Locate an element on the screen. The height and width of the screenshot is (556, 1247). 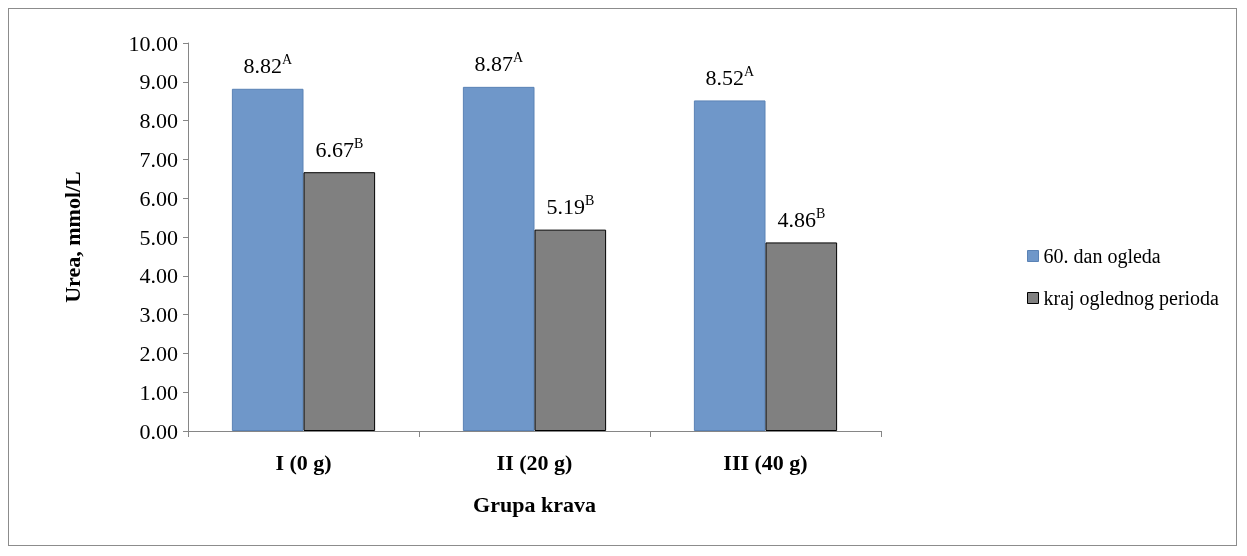
x-axis-title: Grupa krava is located at coordinates (534, 504).